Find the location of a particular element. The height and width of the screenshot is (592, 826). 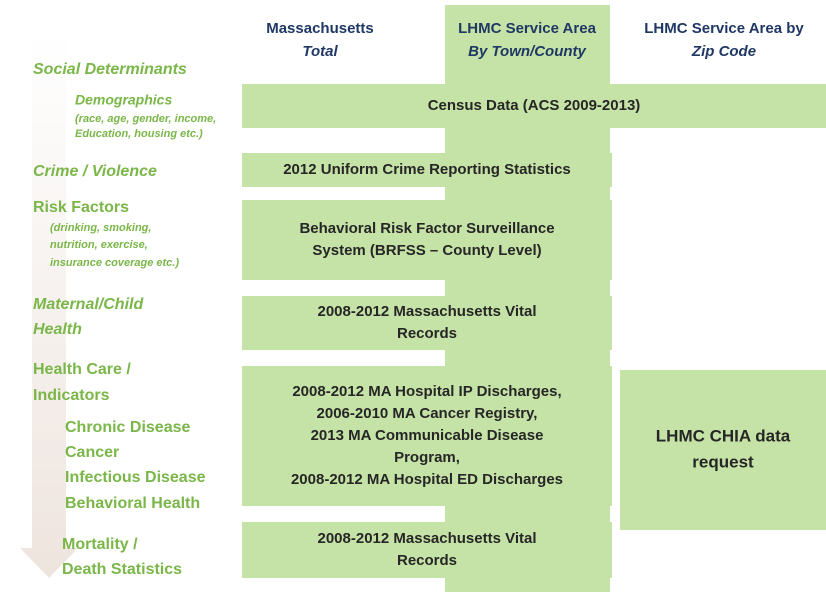

row-note: Education, housing etc.) is located at coordinates (139, 134).